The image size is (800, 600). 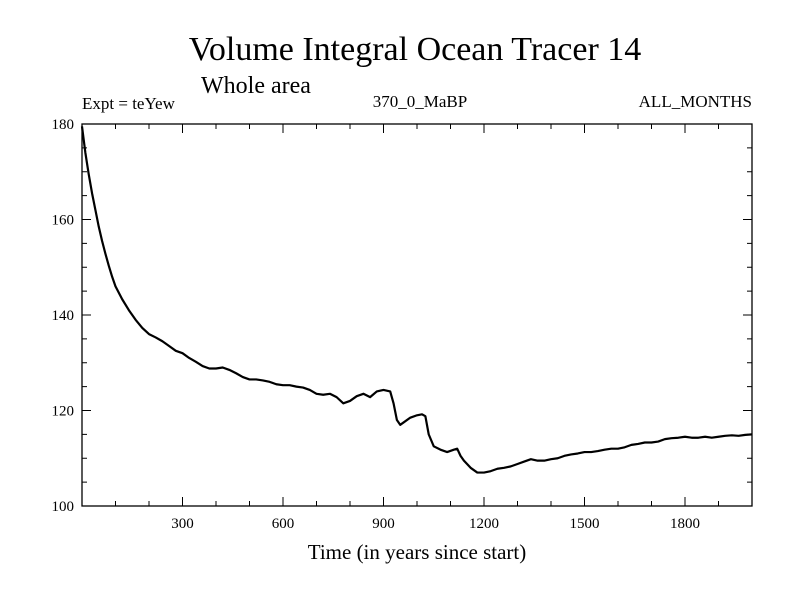 I want to click on x-tick-label: 1800, so click(x=685, y=524).